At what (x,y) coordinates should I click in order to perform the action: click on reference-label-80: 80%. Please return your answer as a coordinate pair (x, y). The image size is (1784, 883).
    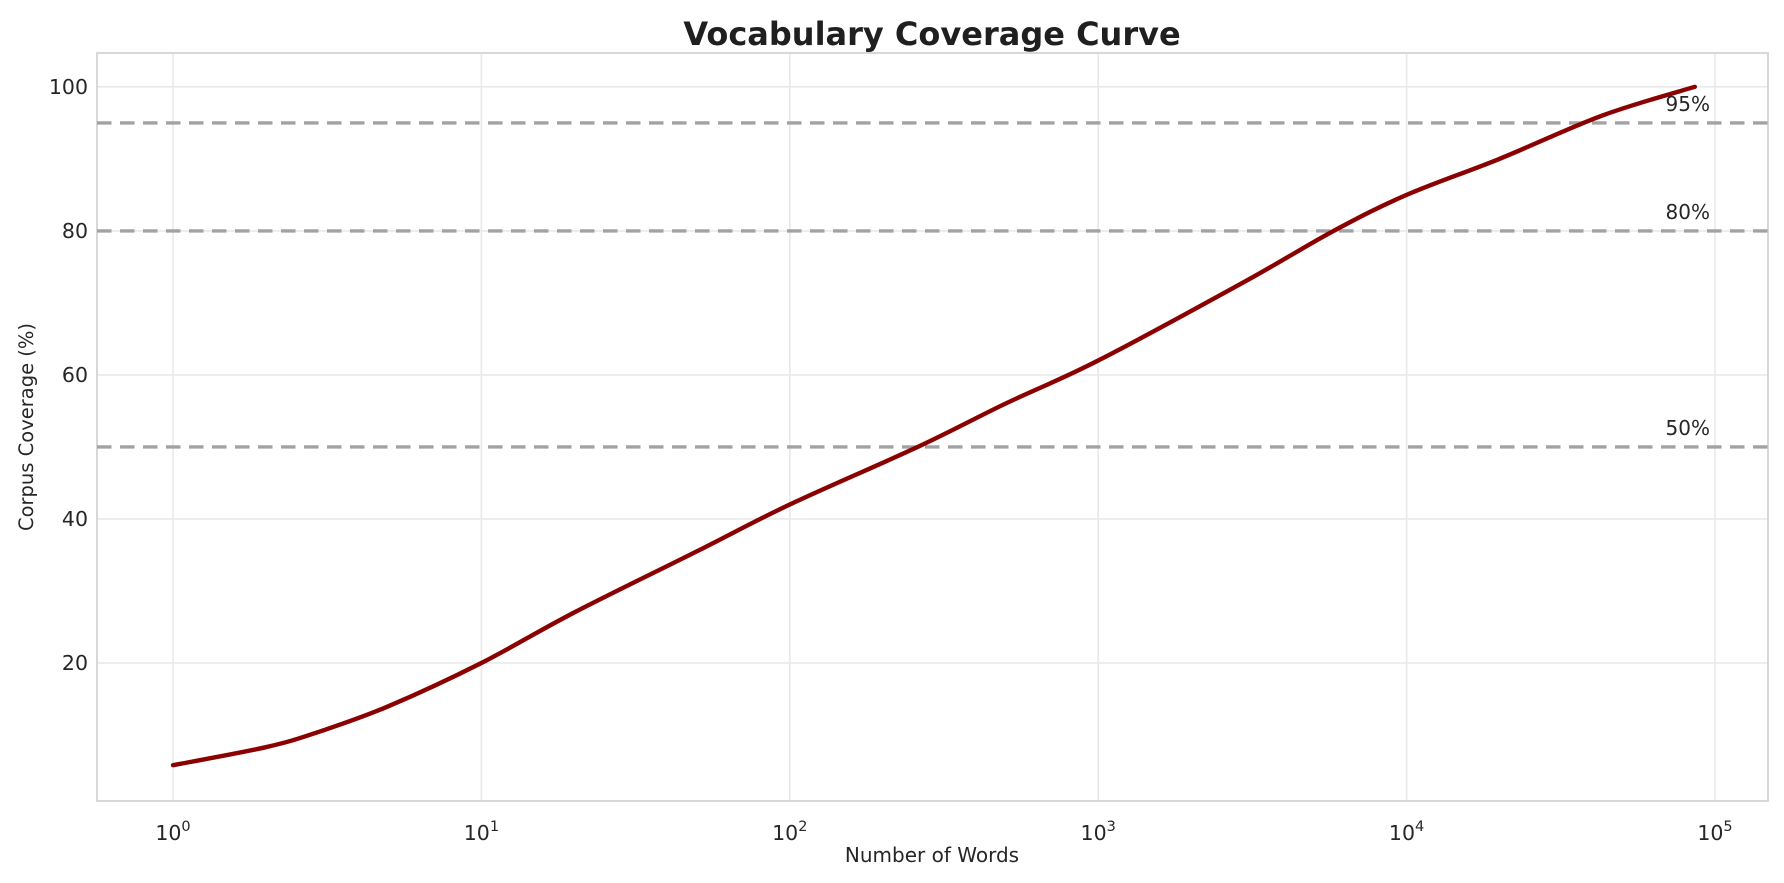
    Looking at the image, I should click on (1688, 212).